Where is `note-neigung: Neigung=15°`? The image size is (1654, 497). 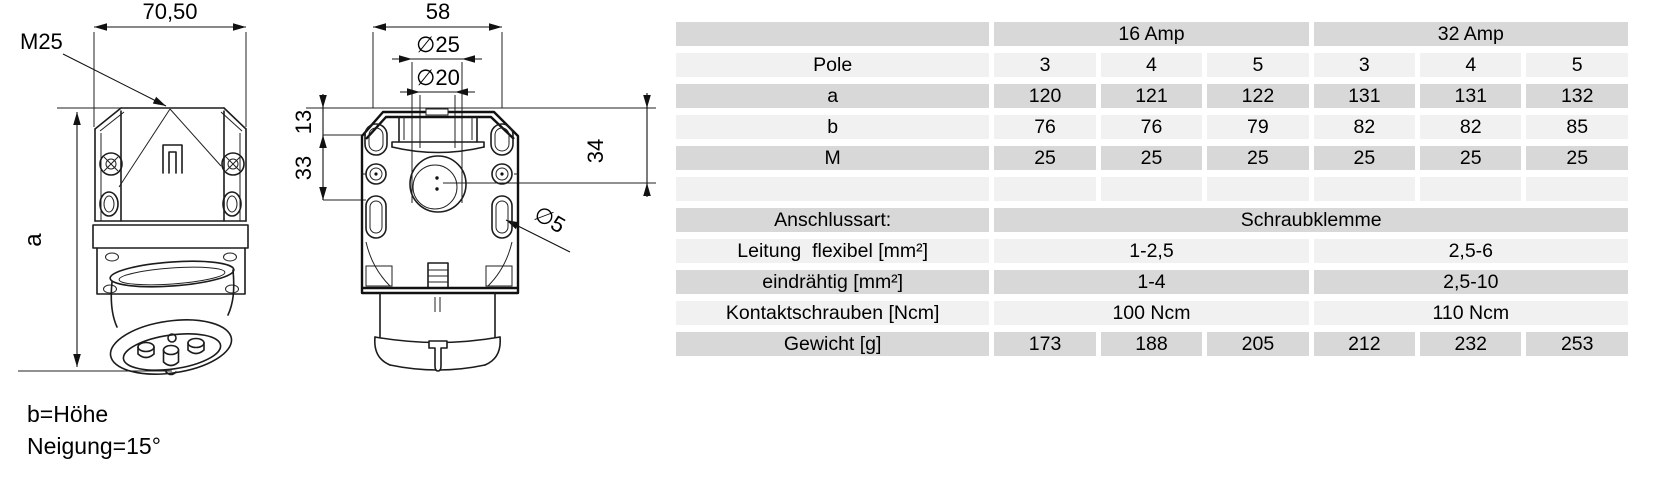 note-neigung: Neigung=15° is located at coordinates (94, 446).